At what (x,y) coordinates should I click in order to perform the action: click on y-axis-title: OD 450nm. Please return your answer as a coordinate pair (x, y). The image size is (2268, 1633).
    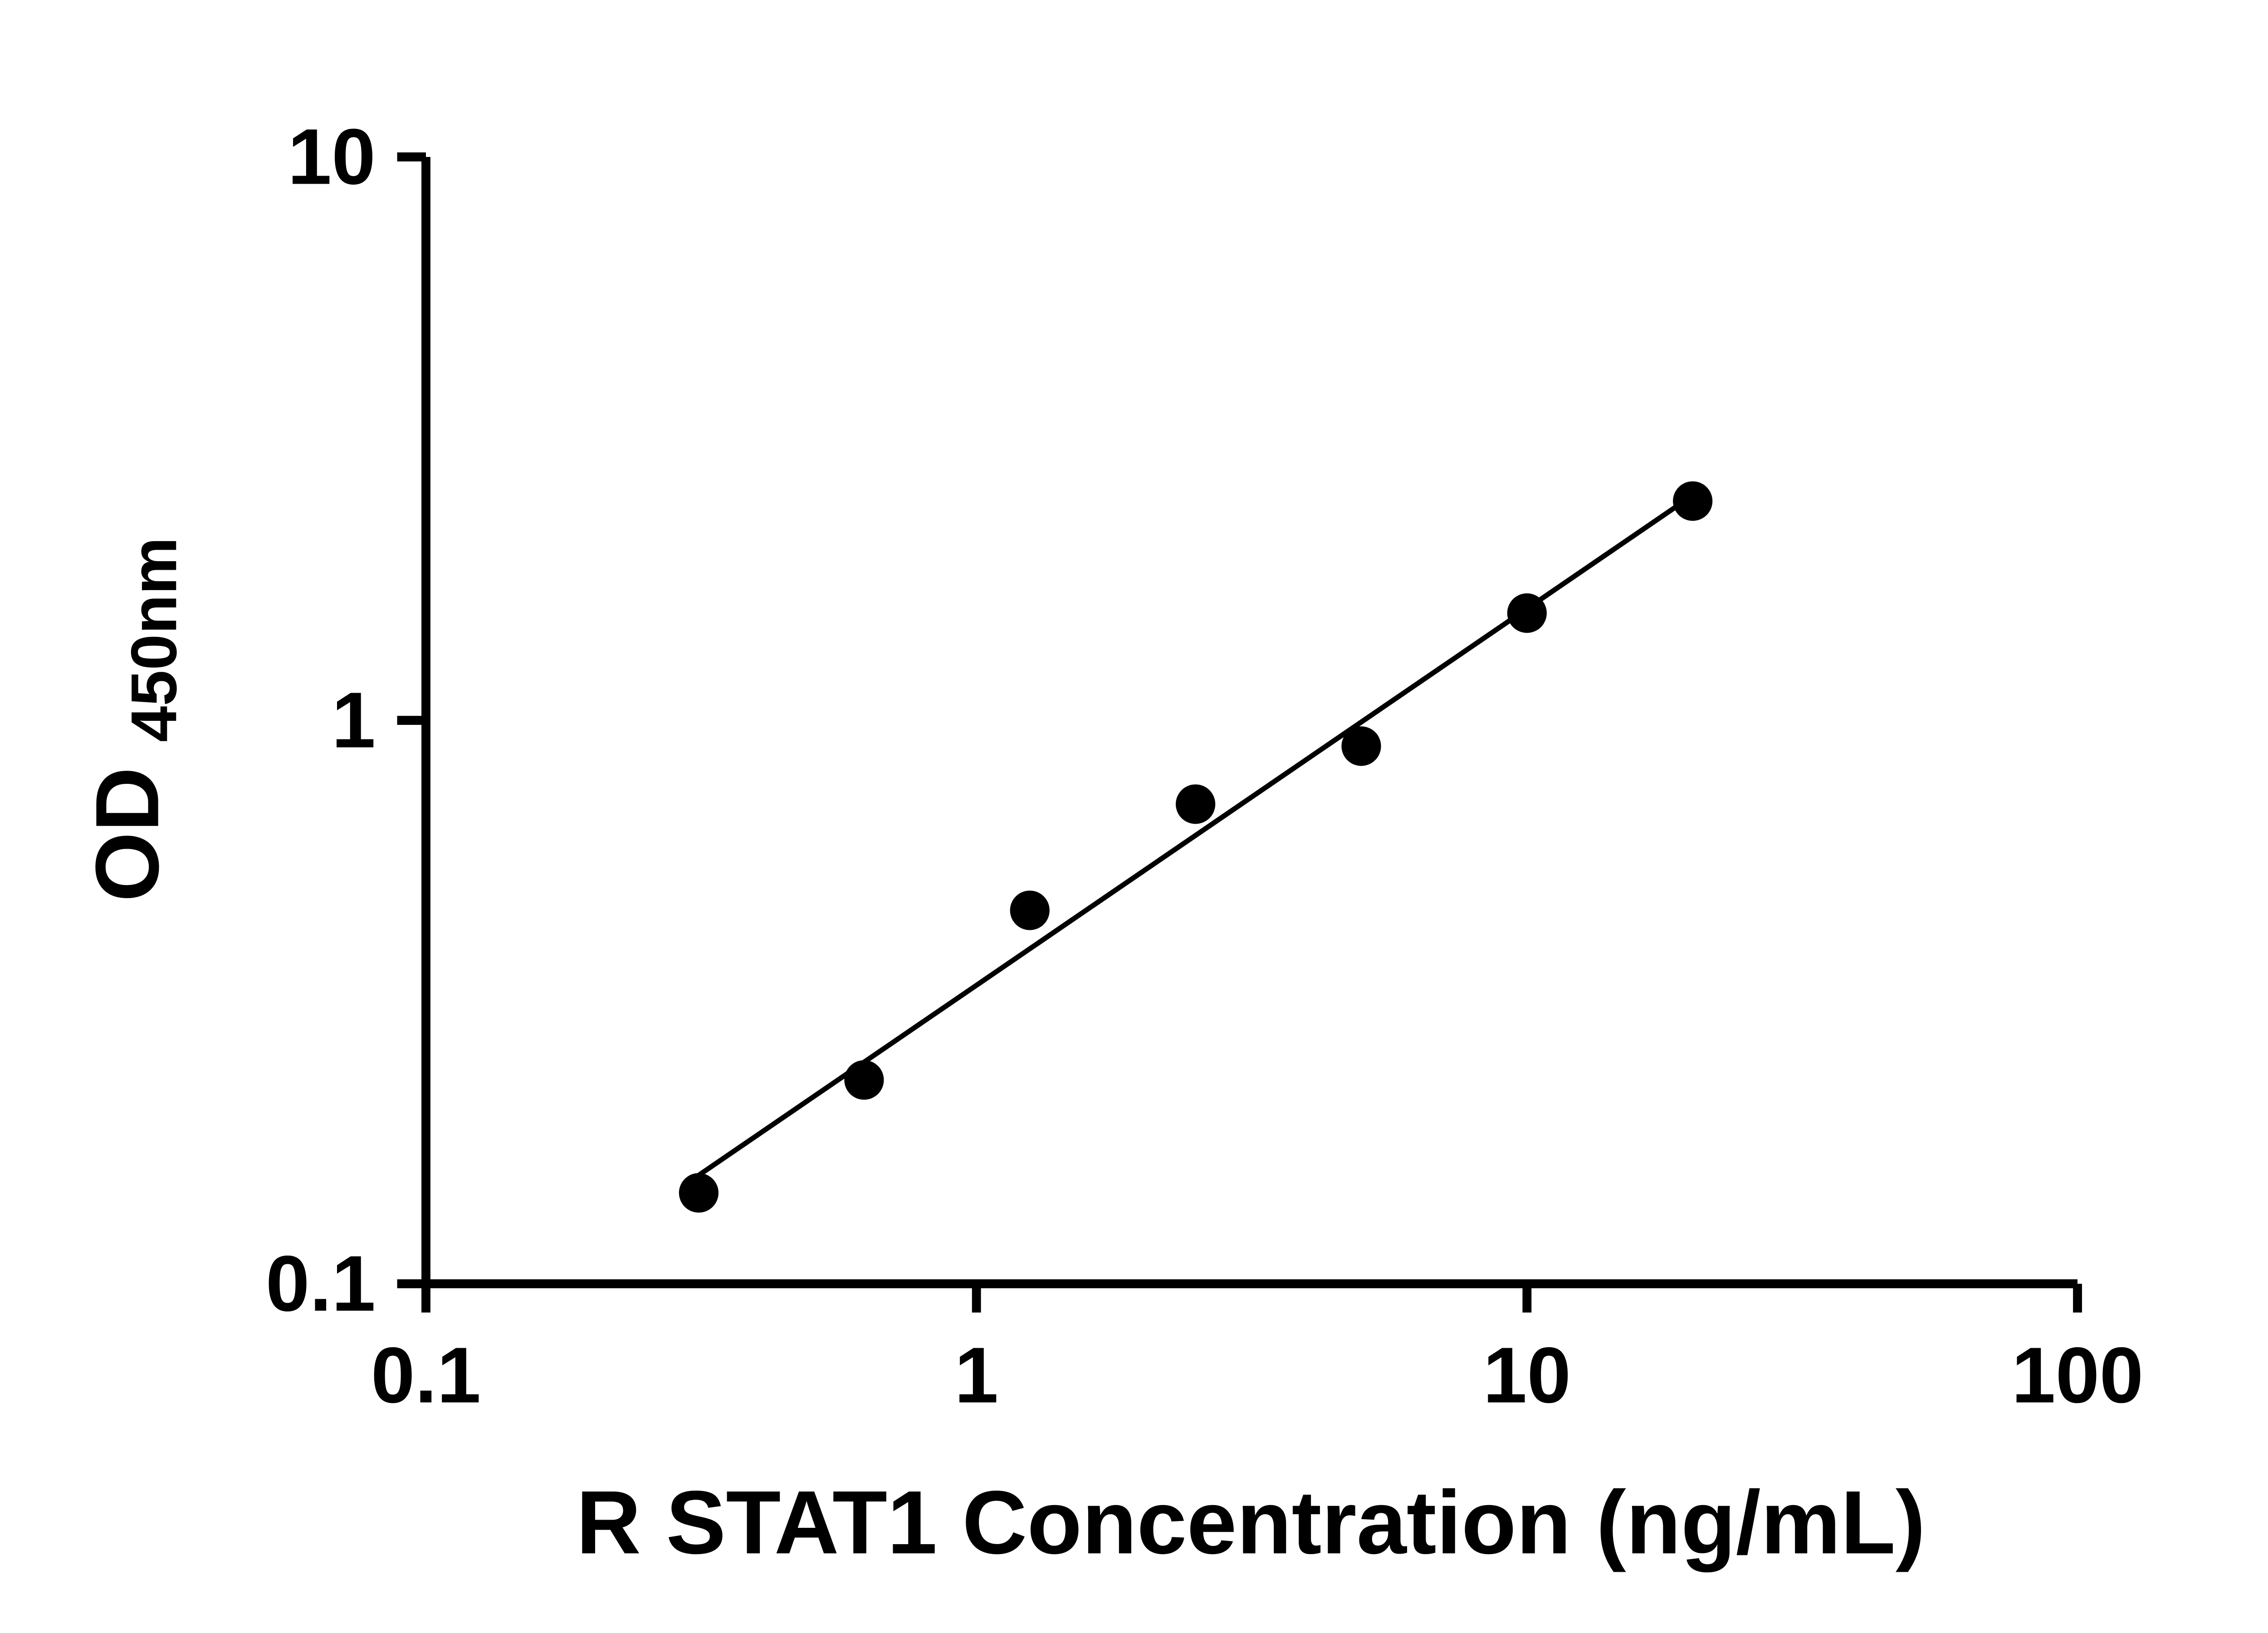
    Looking at the image, I should click on (134, 719).